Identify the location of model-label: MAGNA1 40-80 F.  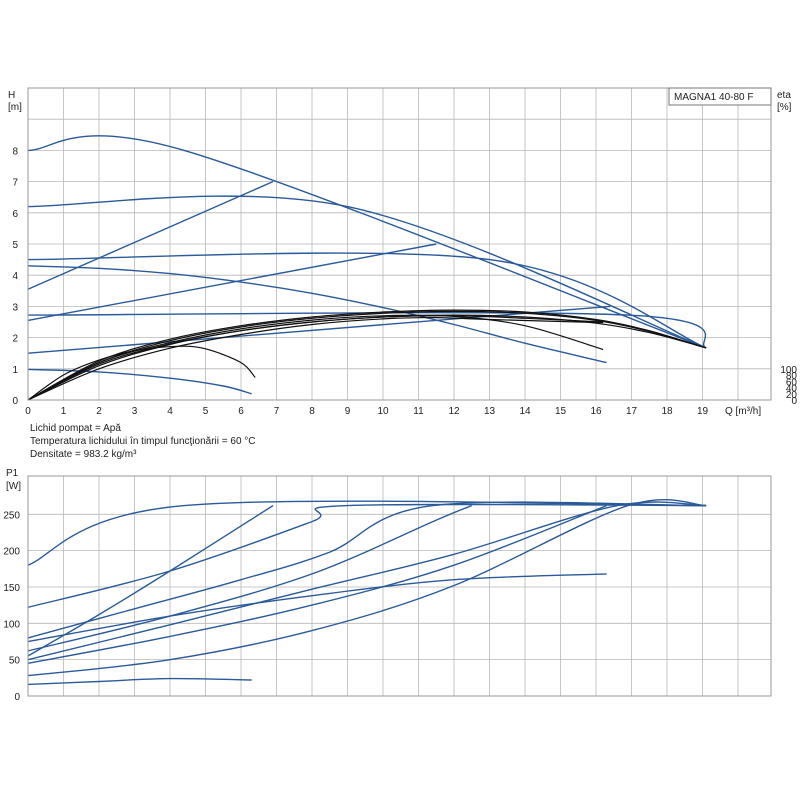
(713, 97).